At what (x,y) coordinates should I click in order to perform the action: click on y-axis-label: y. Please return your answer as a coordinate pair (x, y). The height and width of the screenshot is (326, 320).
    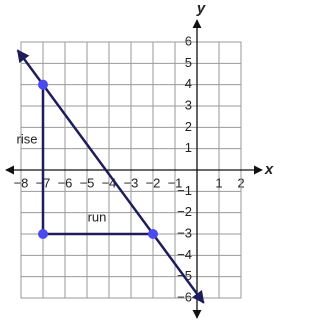
    Looking at the image, I should click on (201, 8).